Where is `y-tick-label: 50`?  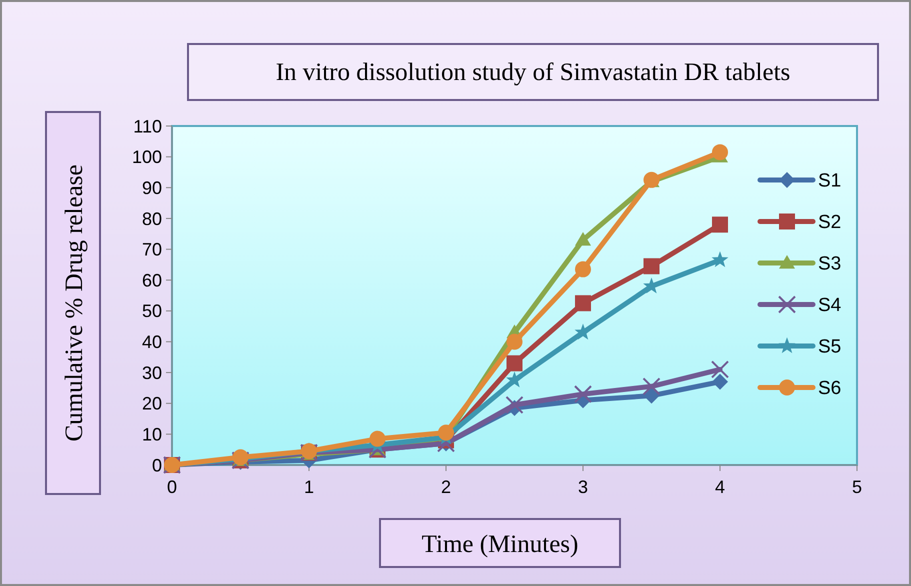
y-tick-label: 50 is located at coordinates (152, 311).